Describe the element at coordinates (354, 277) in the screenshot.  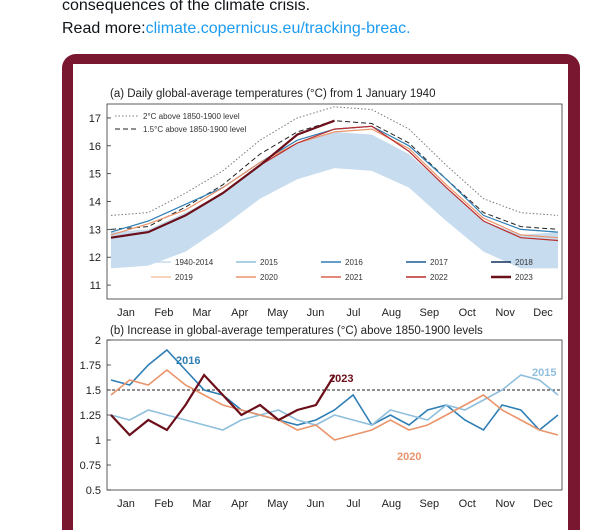
I see `legend-label: 2021` at that location.